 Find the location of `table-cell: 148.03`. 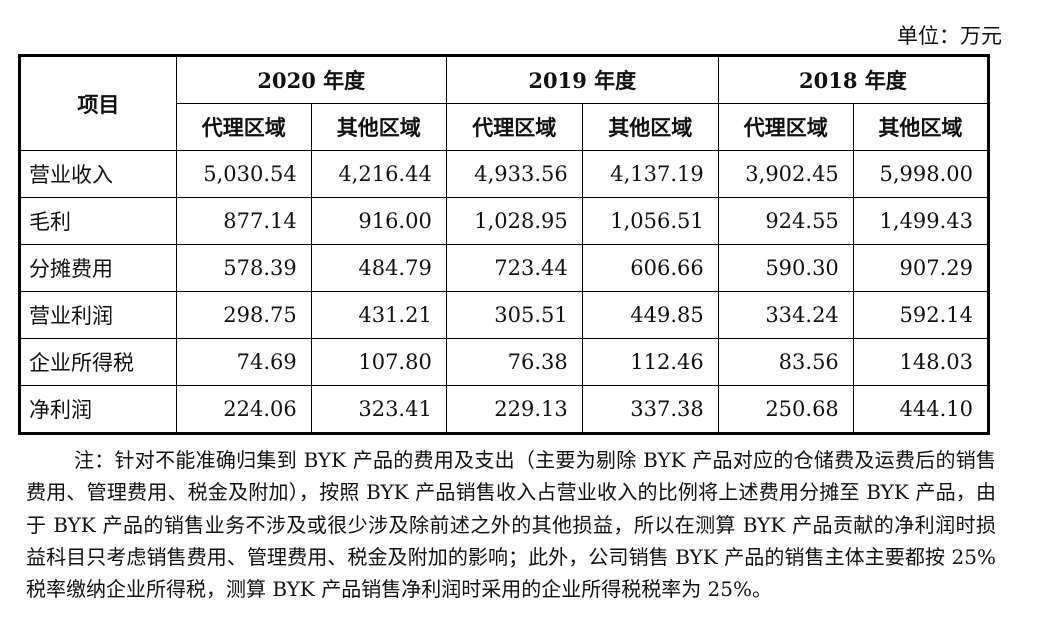

table-cell: 148.03 is located at coordinates (921, 362).